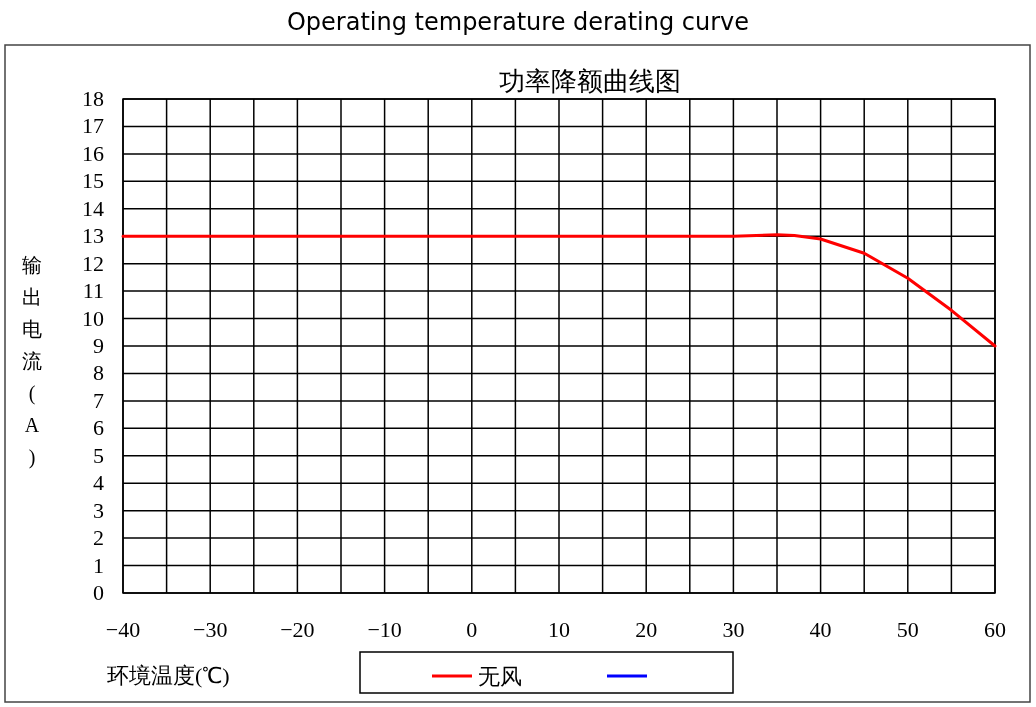  Describe the element at coordinates (93, 263) in the screenshot. I see `y-tick-label: 12` at that location.